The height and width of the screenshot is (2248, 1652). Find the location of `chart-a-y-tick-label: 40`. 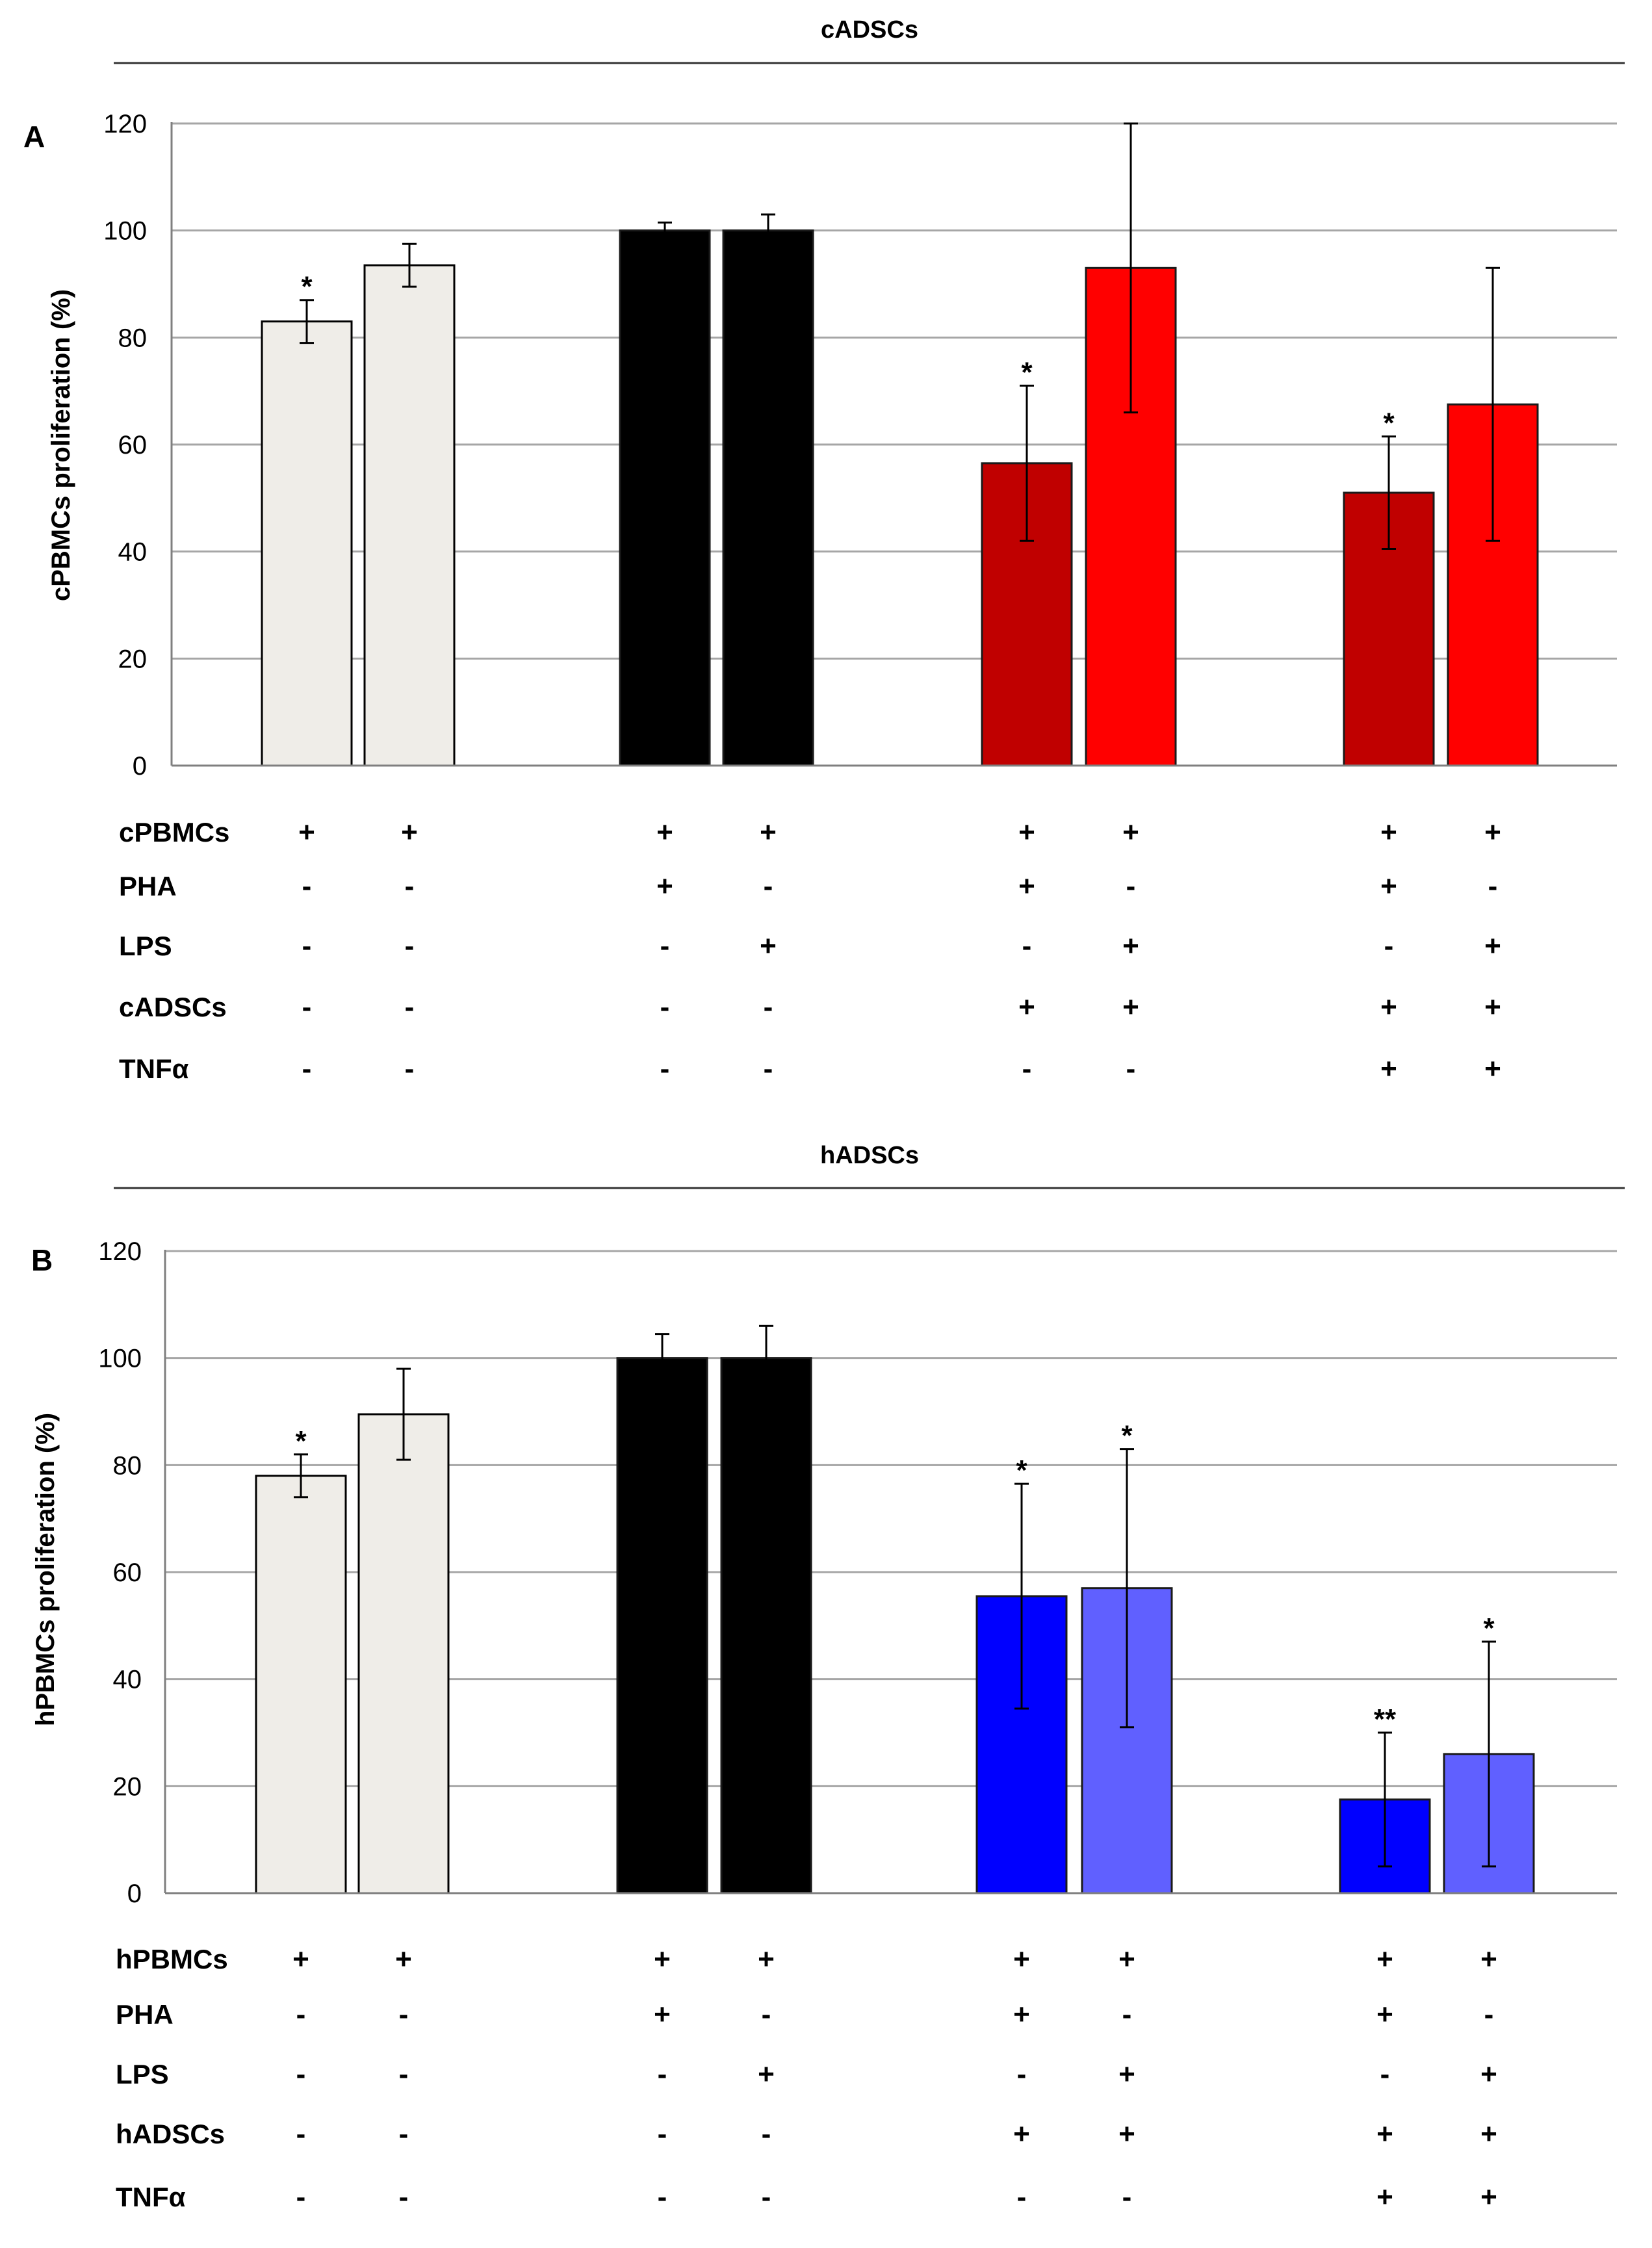

chart-a-y-tick-label: 40 is located at coordinates (133, 552).